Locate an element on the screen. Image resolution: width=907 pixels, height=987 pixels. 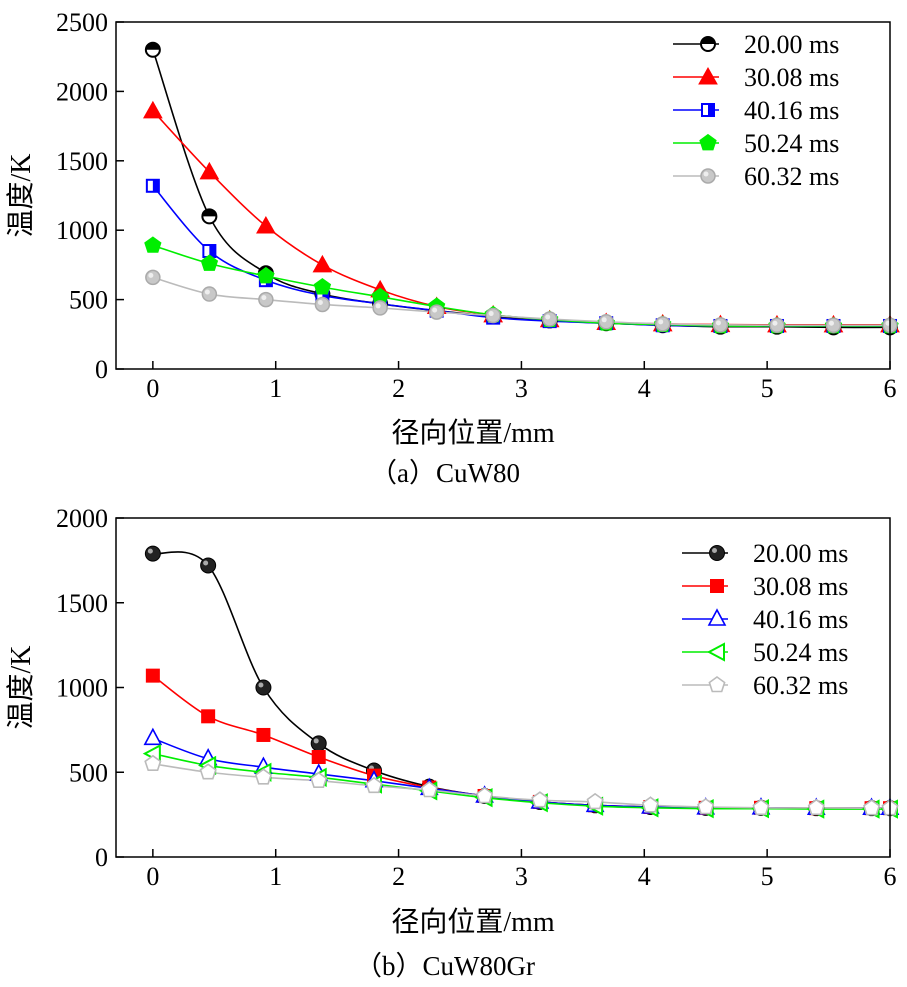
x-tick-label: 0 is located at coordinates (152, 388).